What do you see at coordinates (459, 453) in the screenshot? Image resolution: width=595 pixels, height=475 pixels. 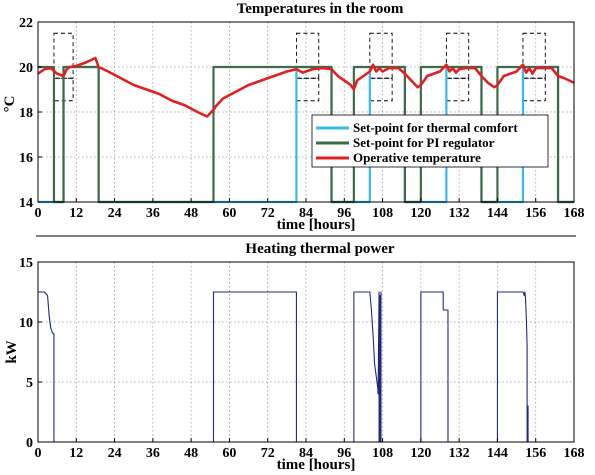 I see `power-x-tick-label: 132` at bounding box center [459, 453].